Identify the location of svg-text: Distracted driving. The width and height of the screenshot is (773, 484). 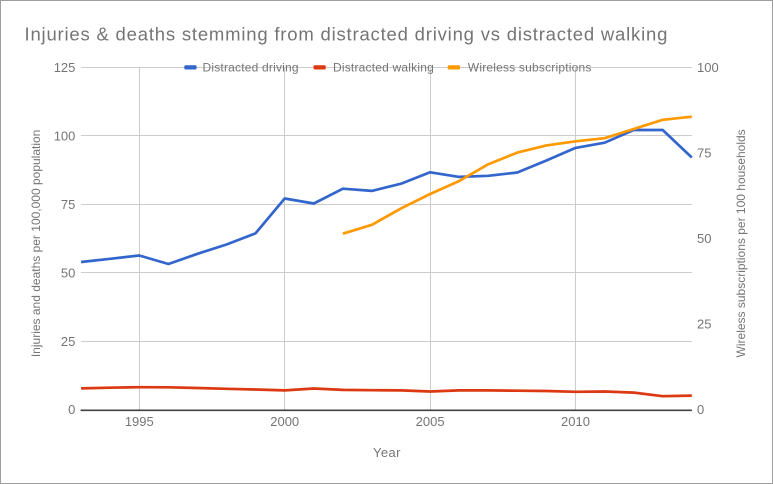
(251, 68).